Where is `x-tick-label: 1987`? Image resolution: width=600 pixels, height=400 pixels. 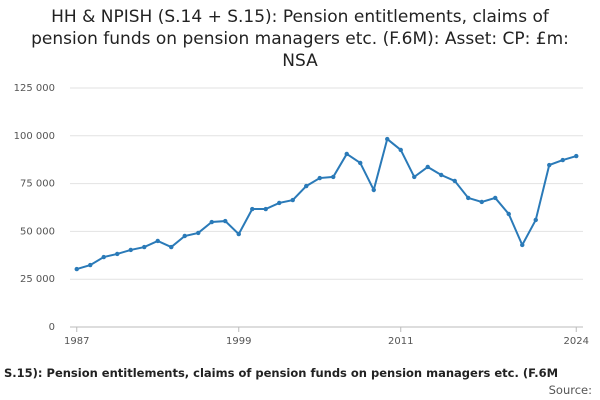
x-tick-label: 1987 is located at coordinates (76, 341).